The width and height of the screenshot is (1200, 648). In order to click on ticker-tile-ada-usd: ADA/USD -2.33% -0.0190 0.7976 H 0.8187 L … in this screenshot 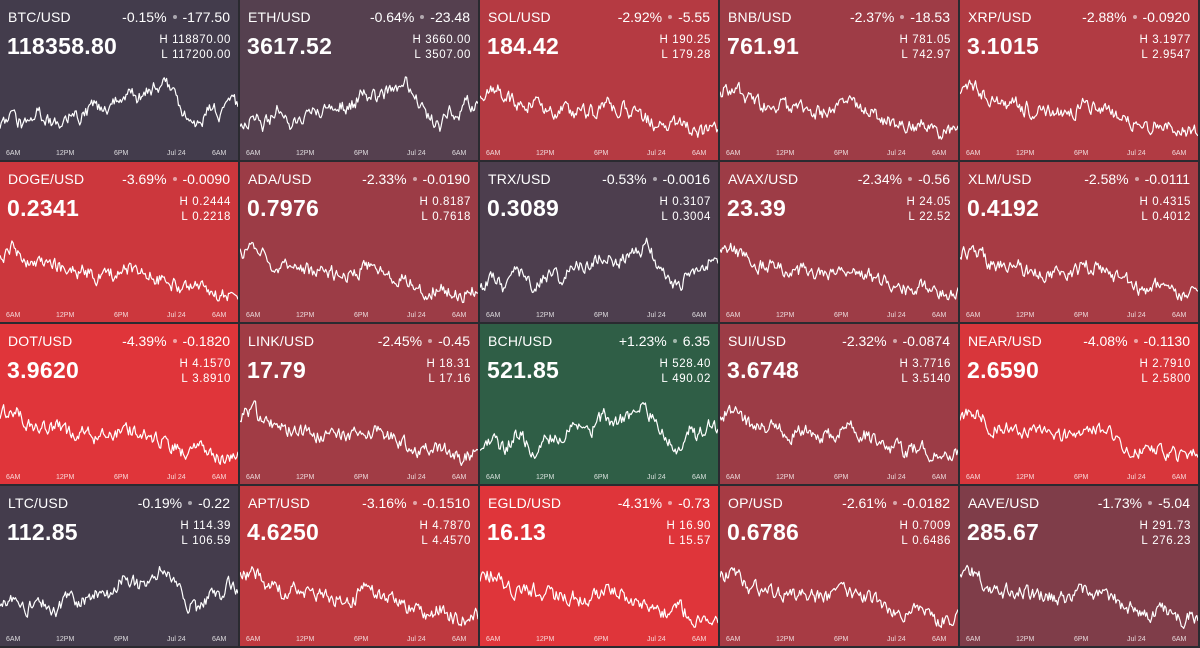, I will do `click(359, 242)`.